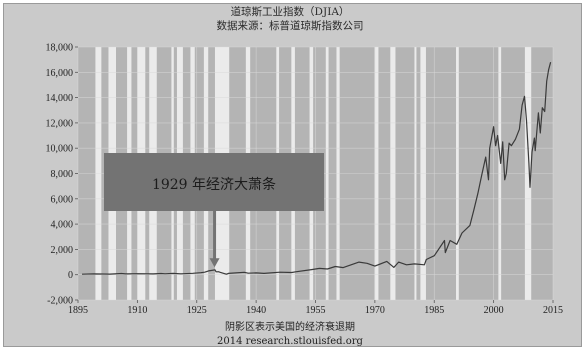 The height and width of the screenshot is (350, 585). I want to click on x-tick-label: 1955, so click(316, 310).